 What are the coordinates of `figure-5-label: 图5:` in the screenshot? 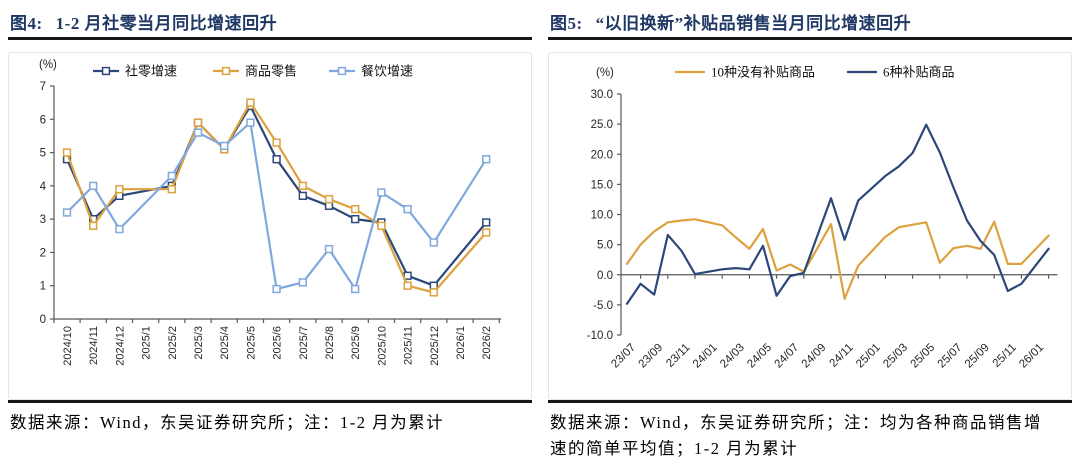 It's located at (566, 23).